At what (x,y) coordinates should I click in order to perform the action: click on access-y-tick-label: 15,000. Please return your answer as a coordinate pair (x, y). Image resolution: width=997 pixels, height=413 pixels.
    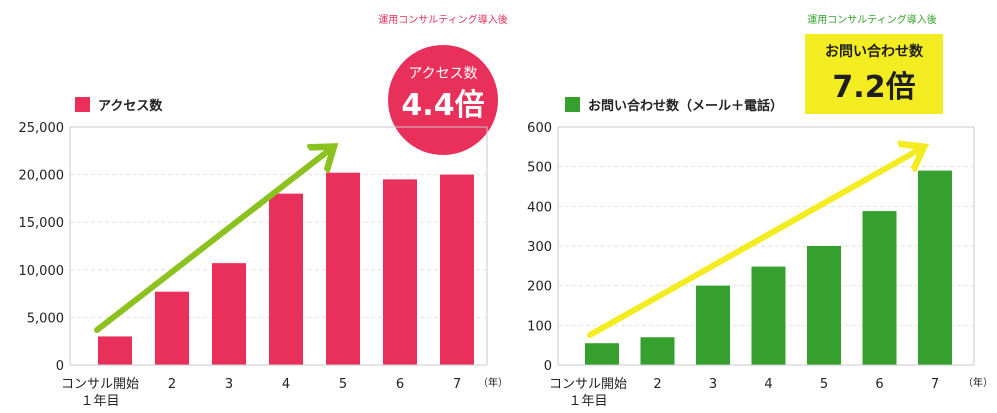
    Looking at the image, I should click on (42, 223).